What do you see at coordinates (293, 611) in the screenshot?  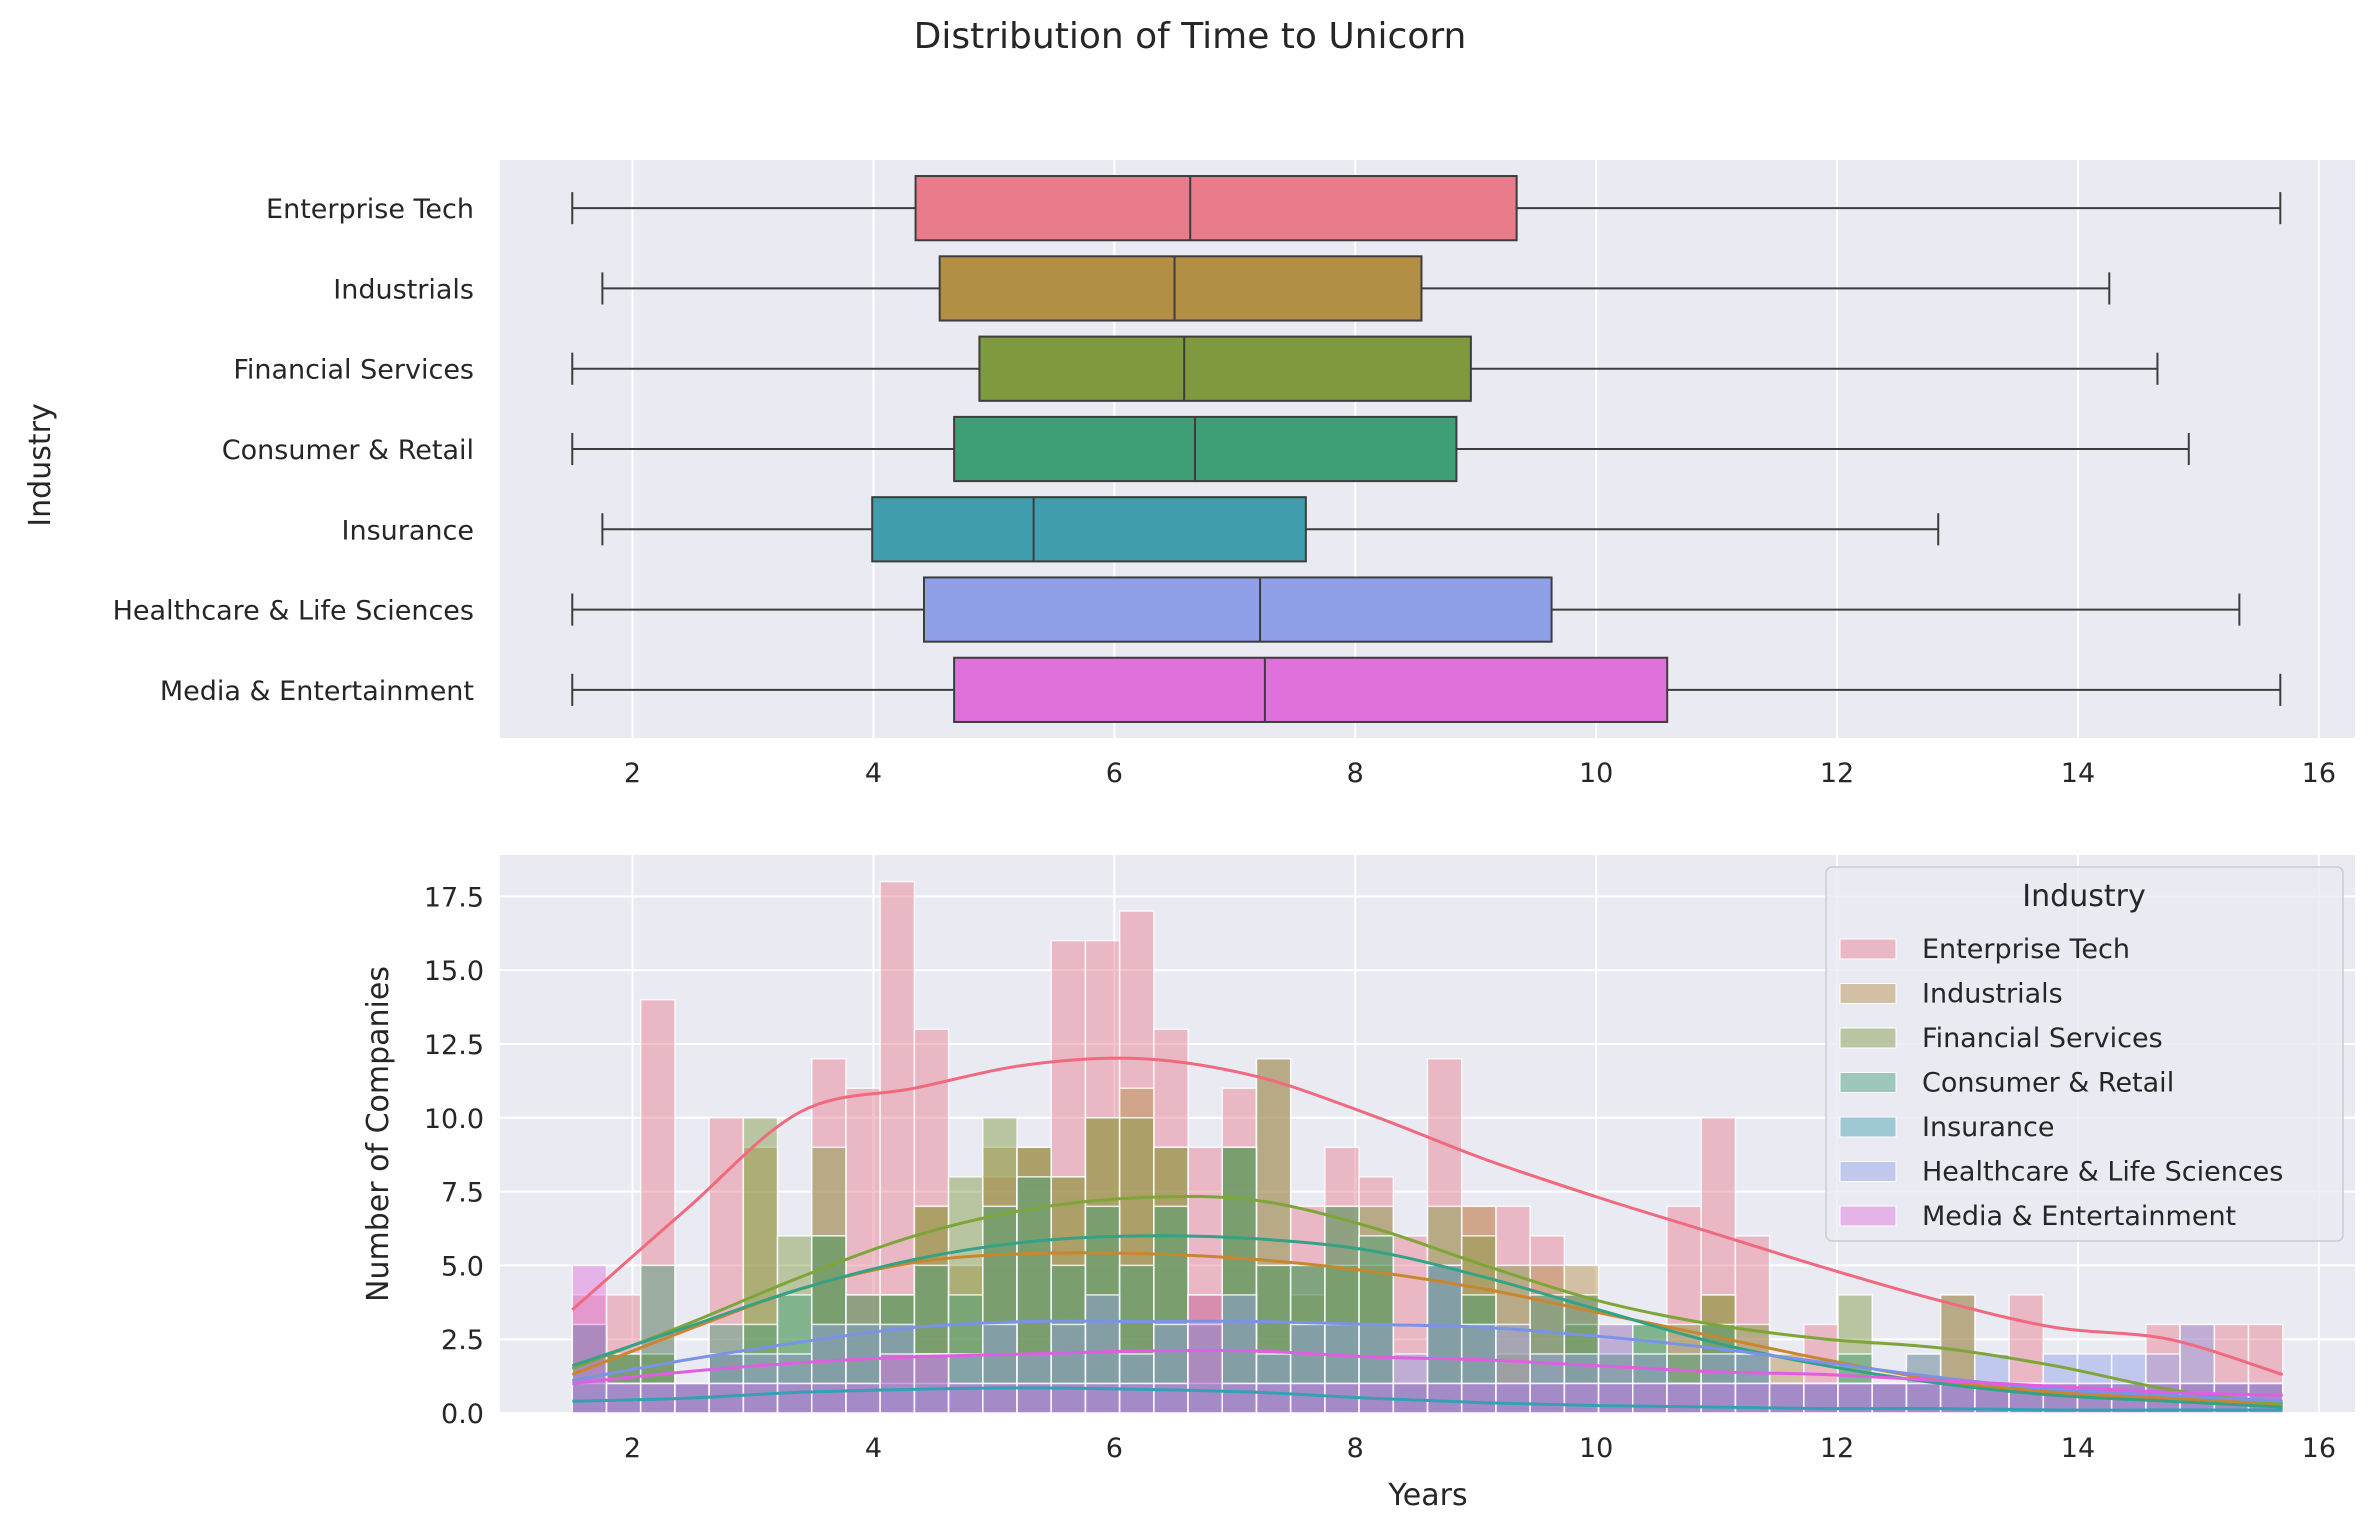 I see `box-plot-category-label: Healthcare & Life Sciences` at bounding box center [293, 611].